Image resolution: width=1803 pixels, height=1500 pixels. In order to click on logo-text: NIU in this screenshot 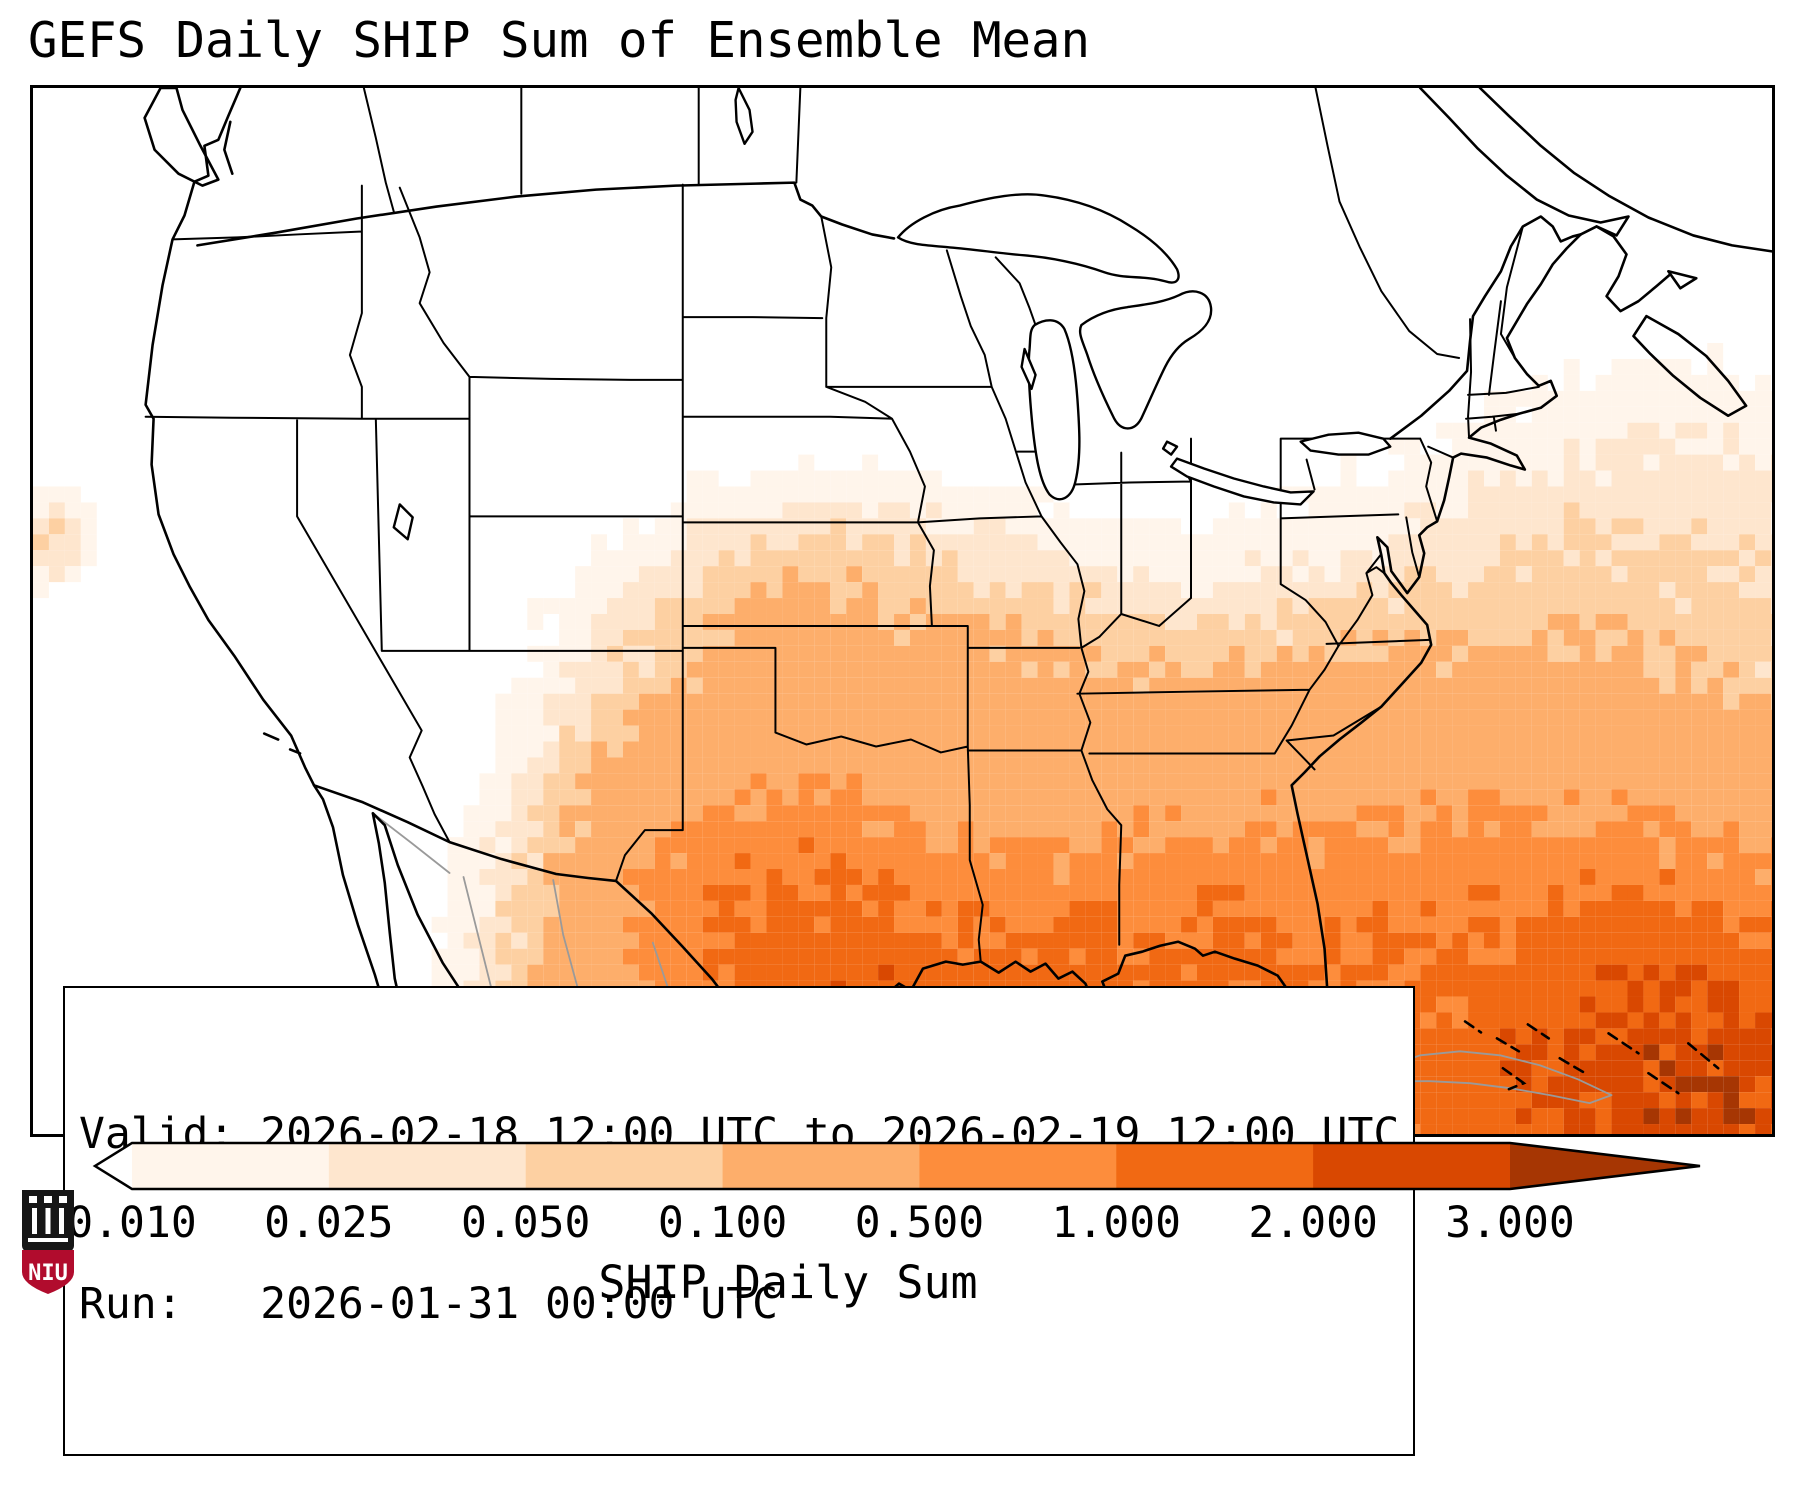, I will do `click(48, 1273)`.